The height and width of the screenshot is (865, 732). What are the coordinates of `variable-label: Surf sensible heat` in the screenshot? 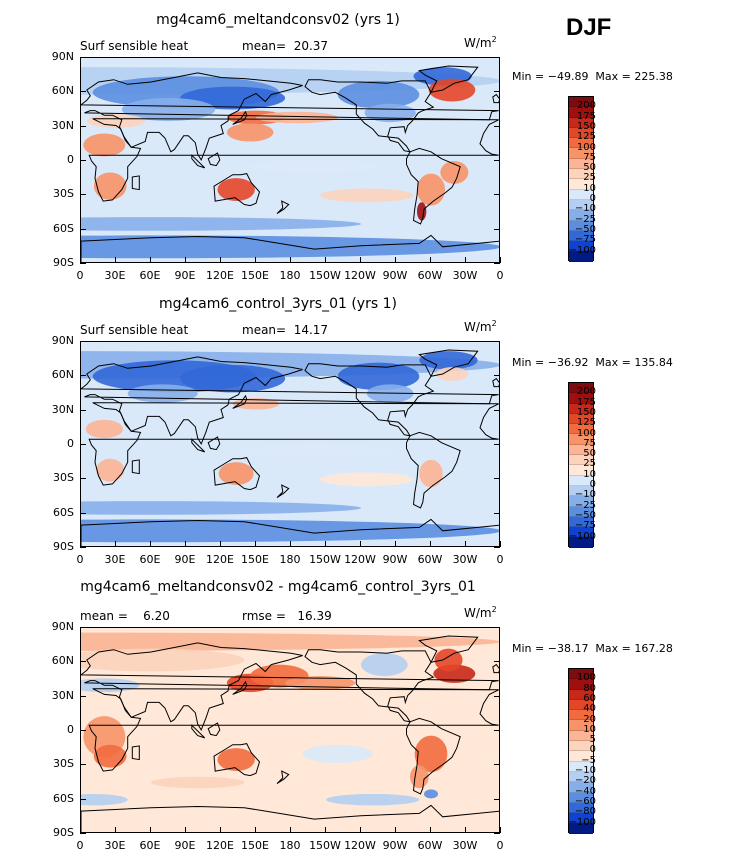 It's located at (134, 46).